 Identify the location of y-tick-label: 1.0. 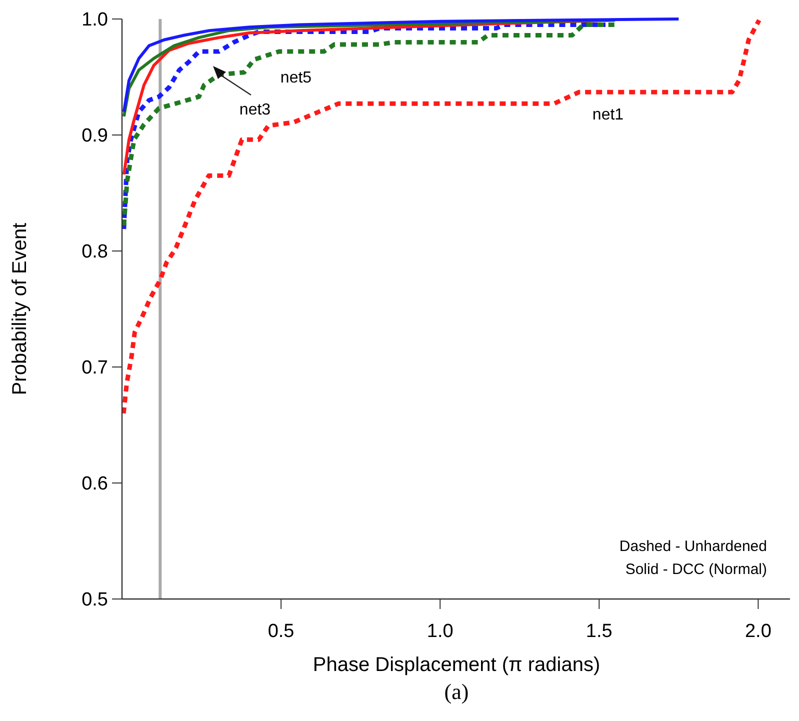
(95, 20).